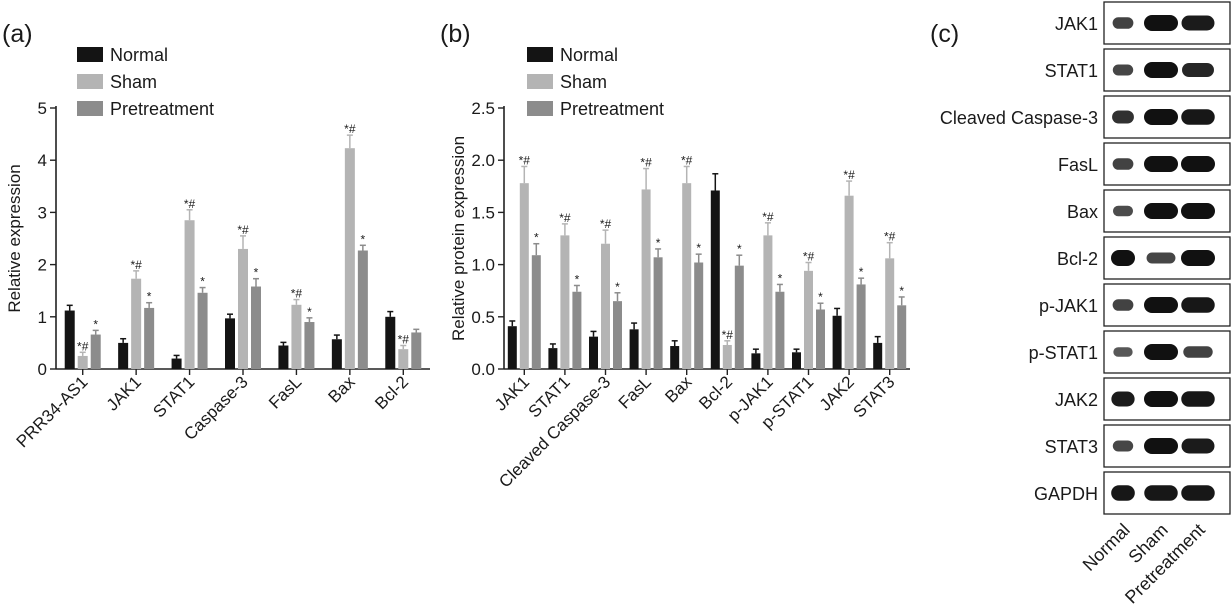  What do you see at coordinates (42, 108) in the screenshot?
I see `y-tick-label: 5` at bounding box center [42, 108].